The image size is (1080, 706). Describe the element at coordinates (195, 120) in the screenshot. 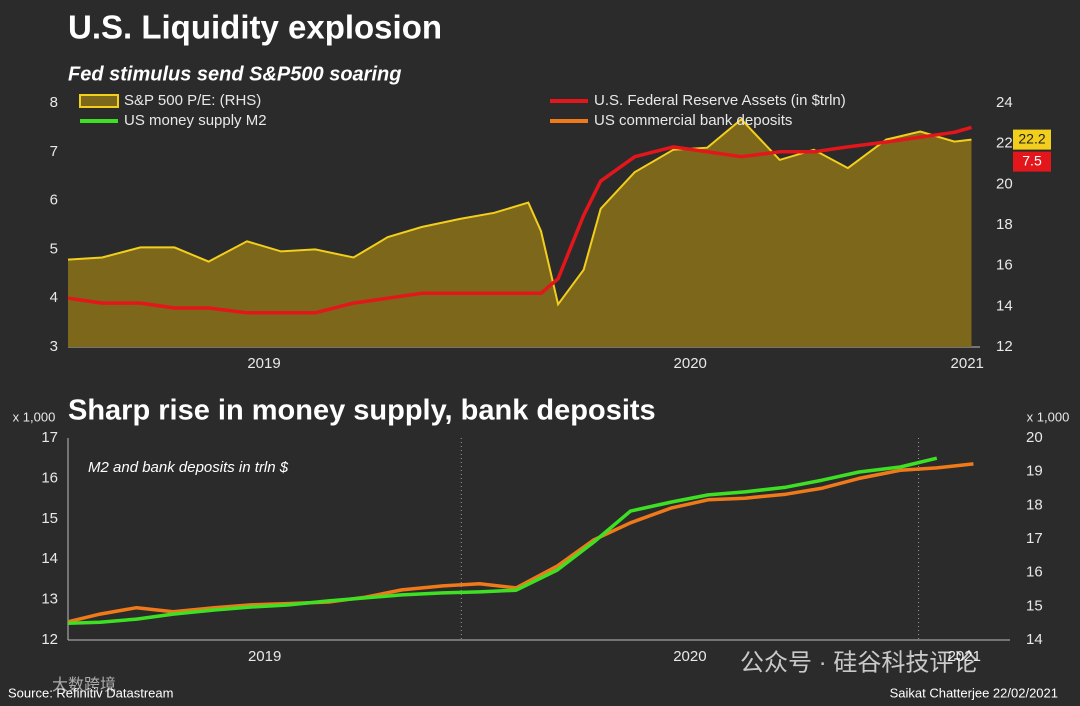

I see `legend-label: US money supply M2` at that location.